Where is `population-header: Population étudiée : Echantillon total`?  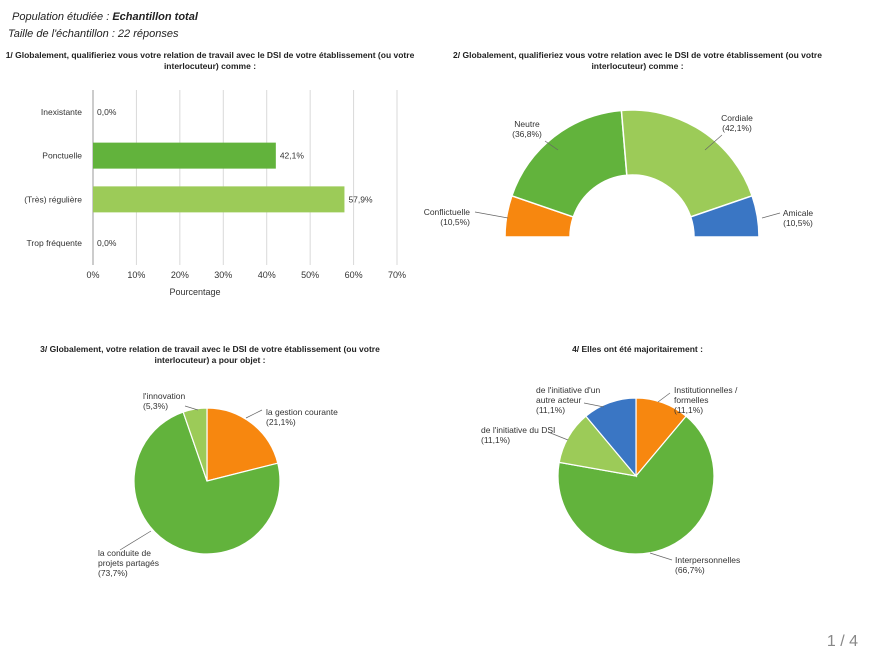 population-header: Population étudiée : Echantillon total is located at coordinates (105, 17).